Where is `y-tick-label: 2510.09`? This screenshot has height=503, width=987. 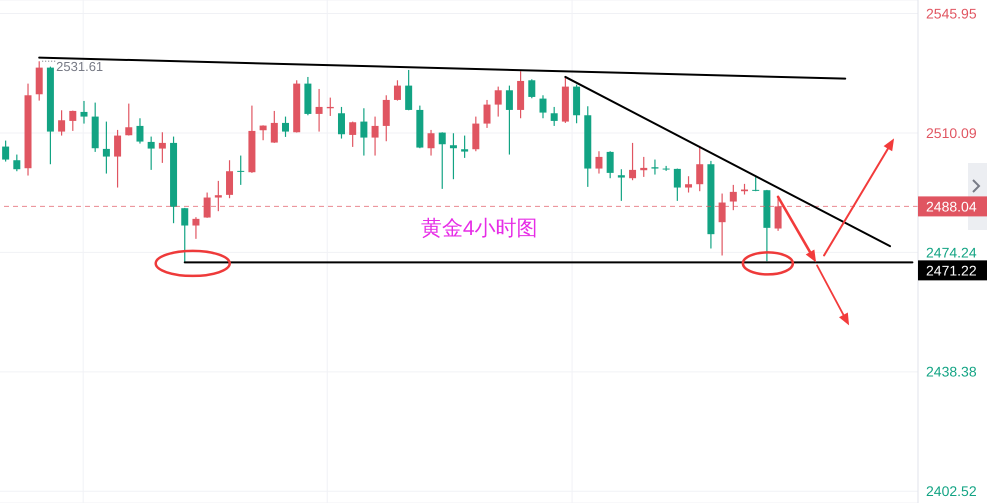
y-tick-label: 2510.09 is located at coordinates (951, 132).